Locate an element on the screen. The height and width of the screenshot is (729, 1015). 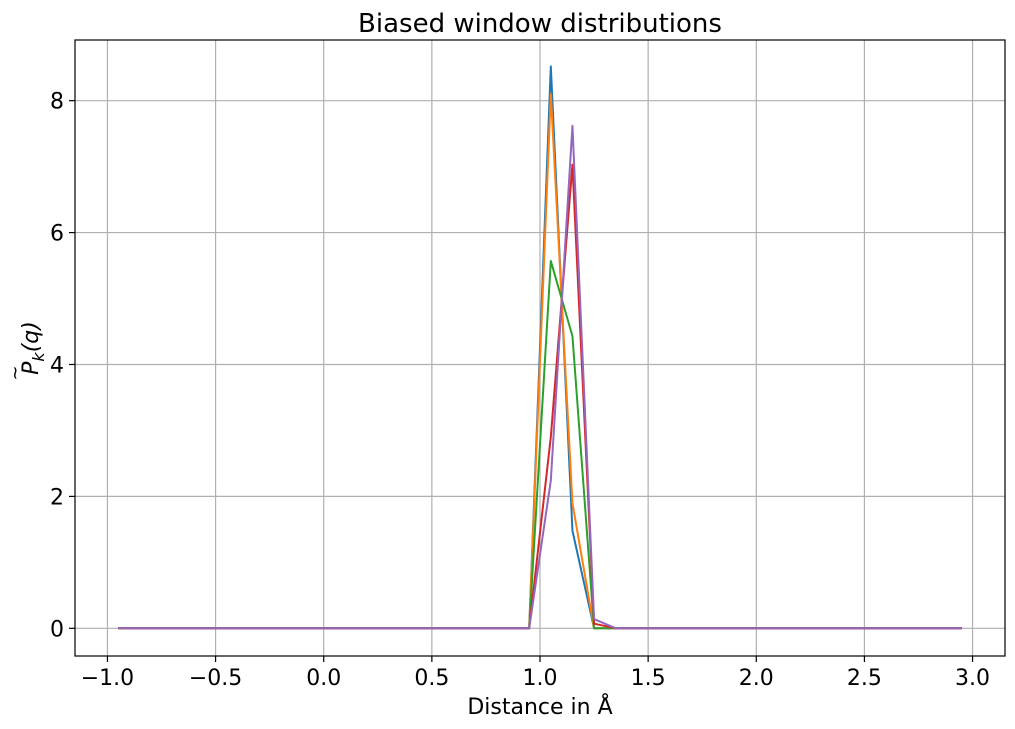
y-axis-label-accent: ~ is located at coordinates (15, 372).